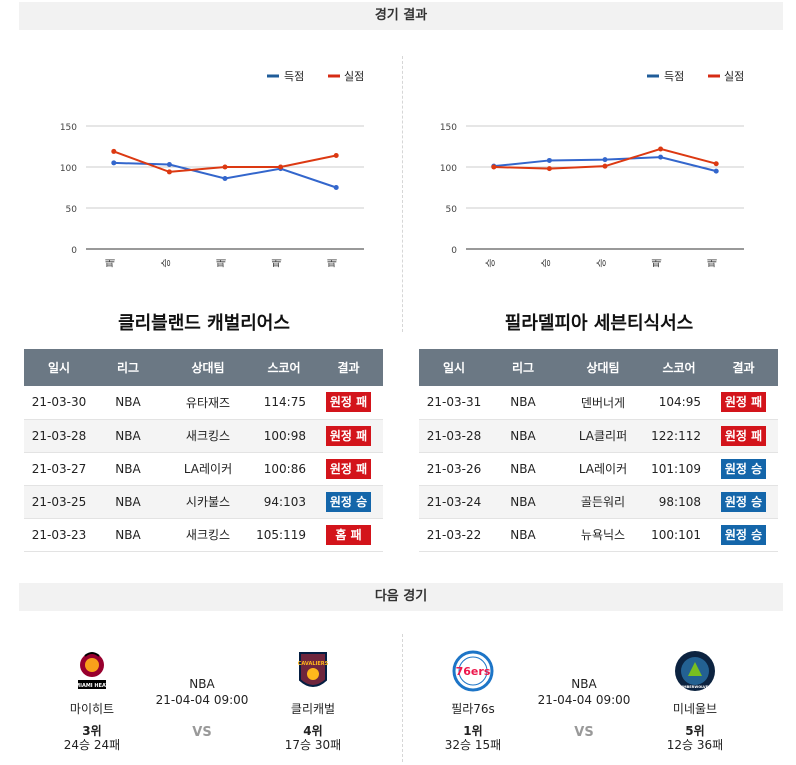 The width and height of the screenshot is (796, 765). Describe the element at coordinates (402, 698) in the screenshot. I see `column-divider` at that location.